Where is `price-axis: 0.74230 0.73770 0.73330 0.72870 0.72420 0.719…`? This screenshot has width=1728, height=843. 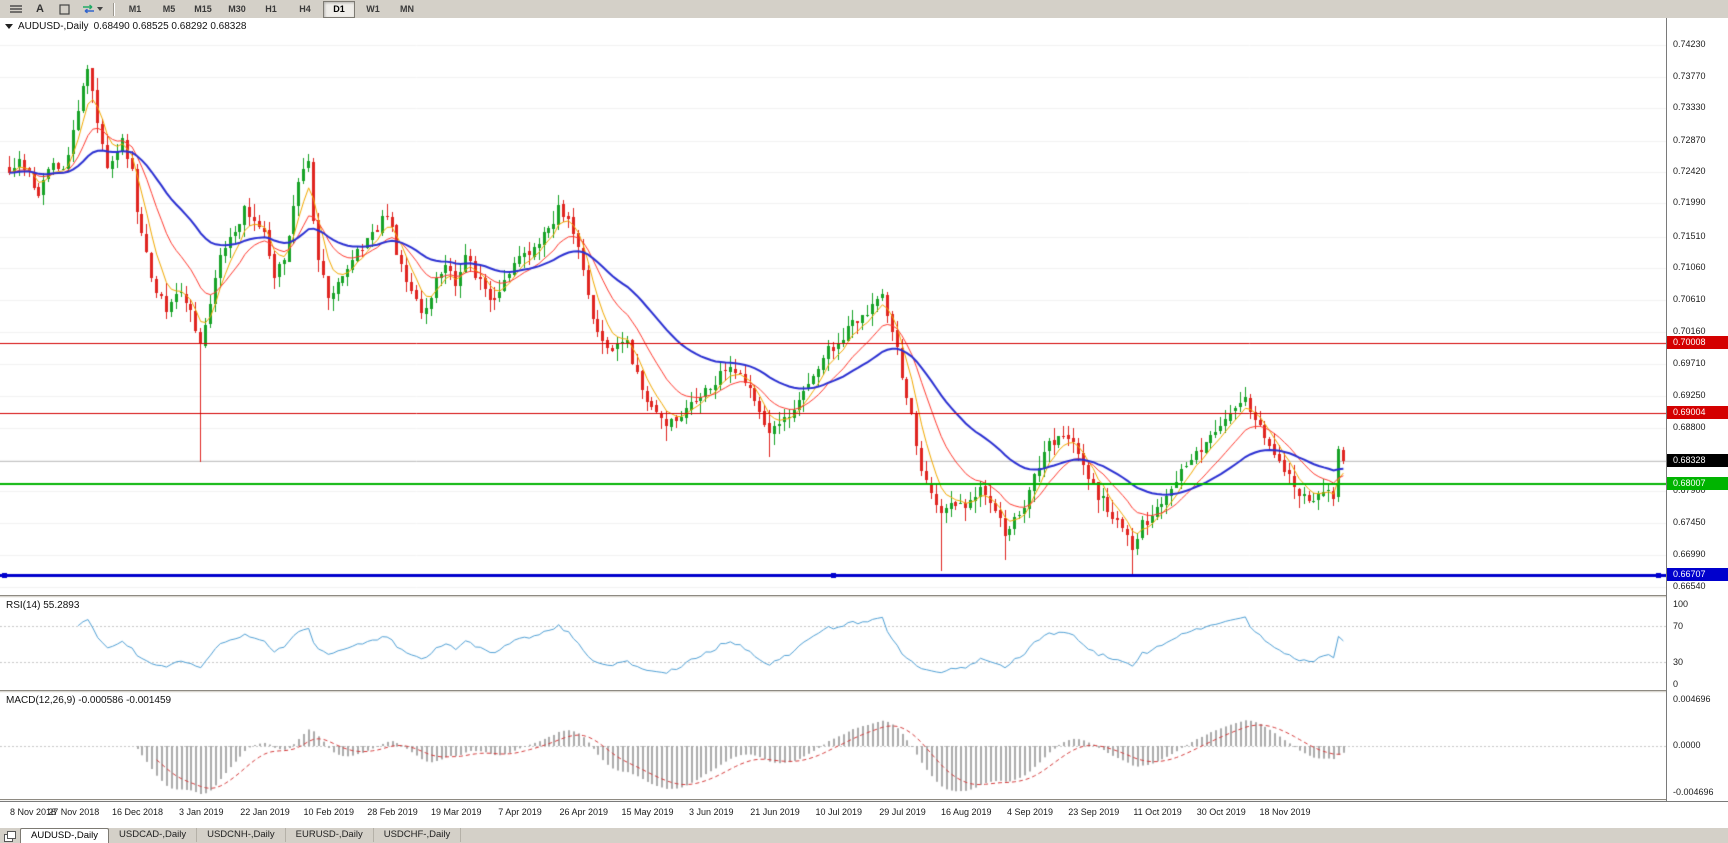 price-axis: 0.74230 0.73770 0.73330 0.72870 0.72420 0.719… is located at coordinates (1697, 409).